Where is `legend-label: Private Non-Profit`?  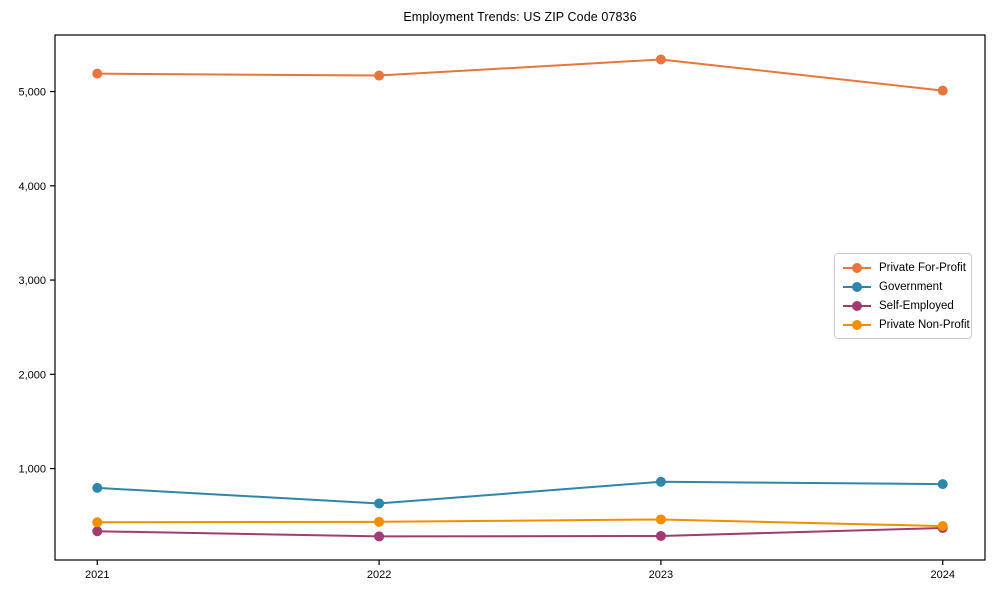
legend-label: Private Non-Profit is located at coordinates (924, 324).